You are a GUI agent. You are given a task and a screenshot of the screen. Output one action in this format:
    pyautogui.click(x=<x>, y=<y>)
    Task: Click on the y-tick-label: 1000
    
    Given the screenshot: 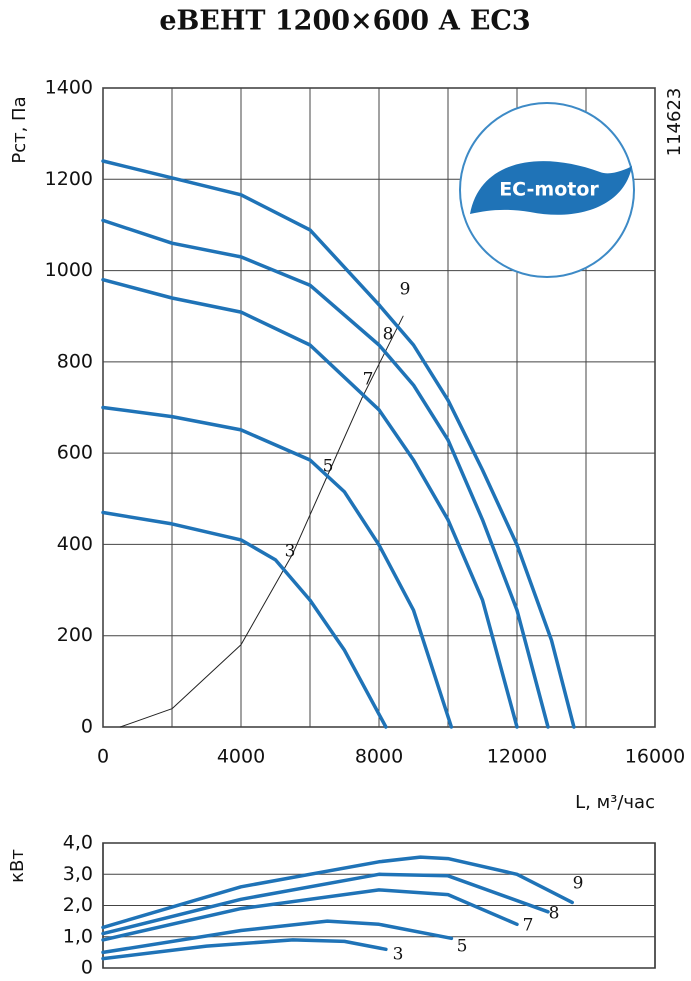 What is the action you would take?
    pyautogui.click(x=69, y=270)
    